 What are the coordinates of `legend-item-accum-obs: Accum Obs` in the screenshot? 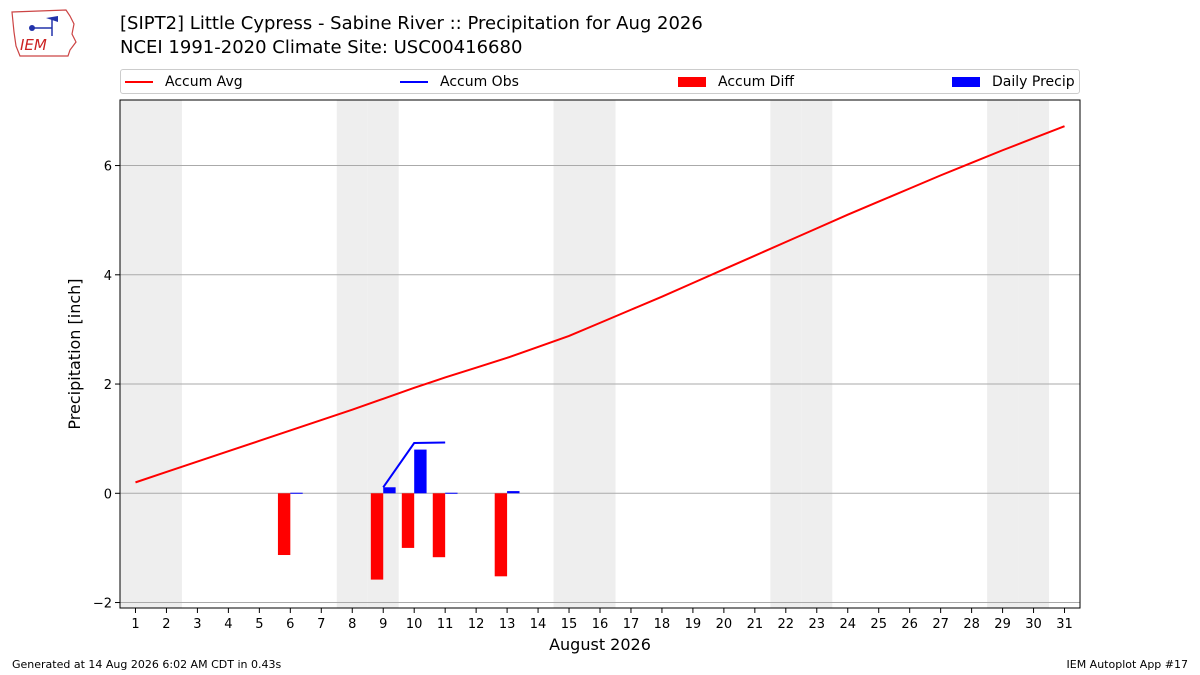 It's located at (459, 81).